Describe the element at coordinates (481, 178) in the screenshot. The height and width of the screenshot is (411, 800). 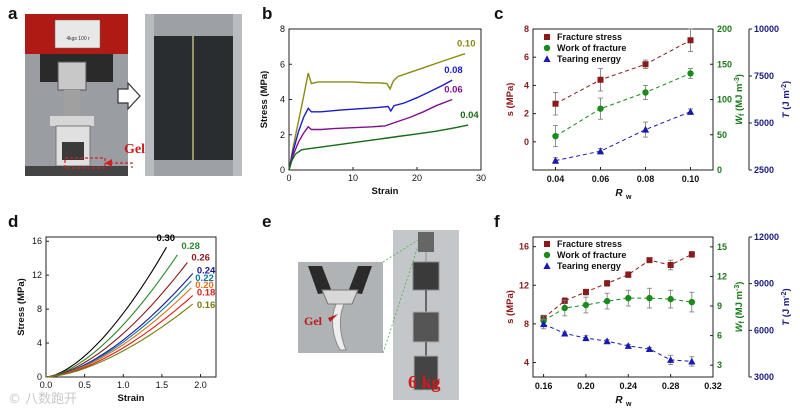
I see `x-tick-label: 30` at that location.